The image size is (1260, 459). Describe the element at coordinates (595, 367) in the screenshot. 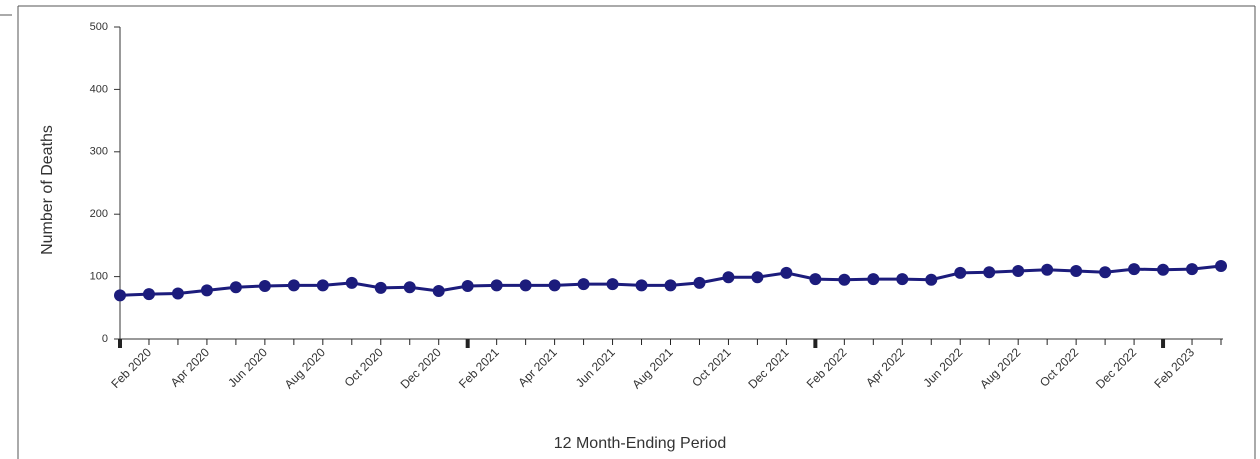

I see `x-tick-label: Jun 2021` at that location.